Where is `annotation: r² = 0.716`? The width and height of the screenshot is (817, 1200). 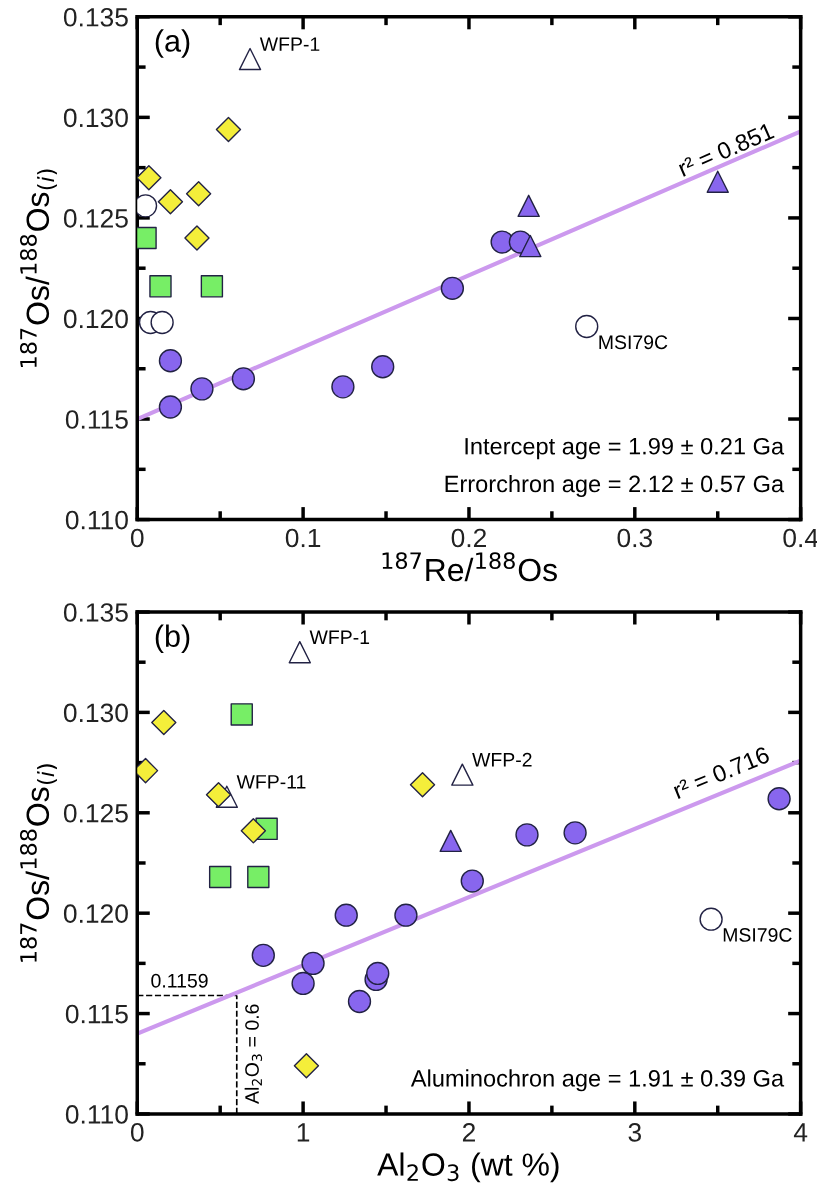 annotation: r² = 0.716 is located at coordinates (721, 772).